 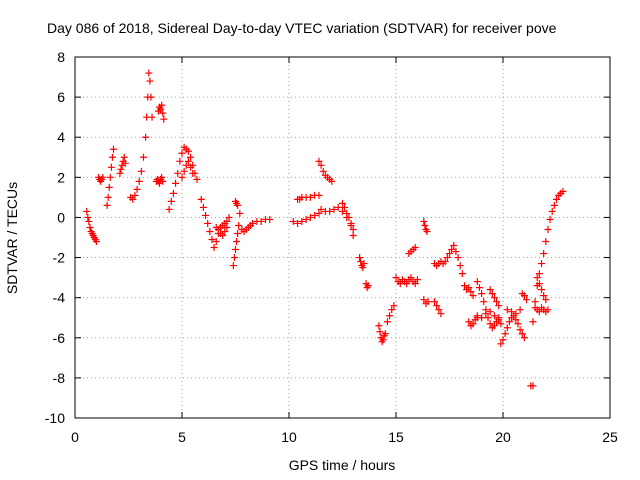 I want to click on x-tick-labels: 0 5 10 15 20 25, so click(x=344, y=437).